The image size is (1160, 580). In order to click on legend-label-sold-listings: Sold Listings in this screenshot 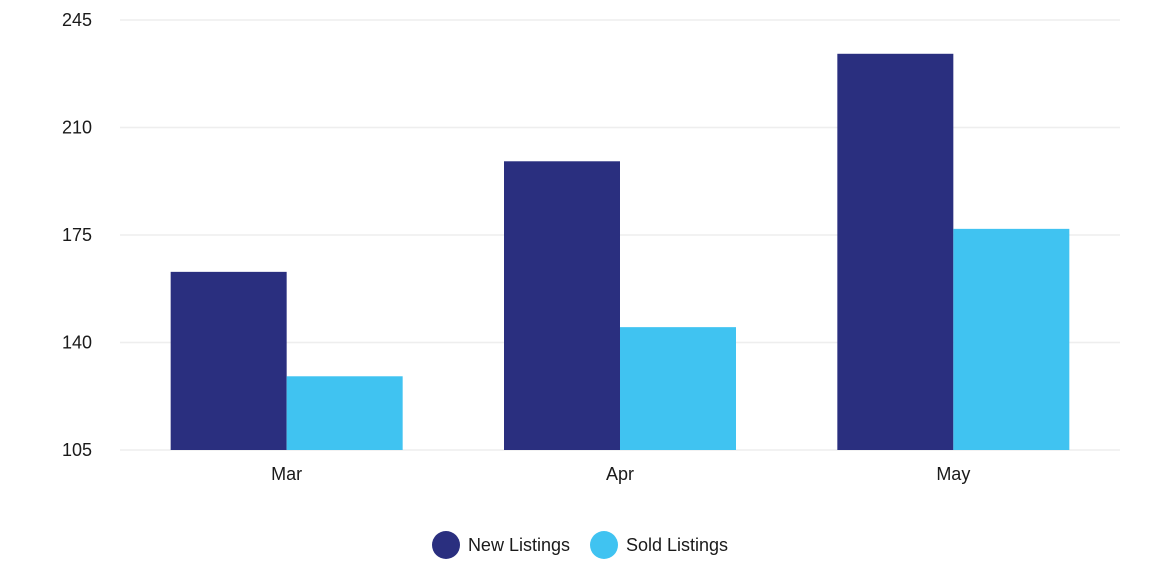, I will do `click(677, 544)`.